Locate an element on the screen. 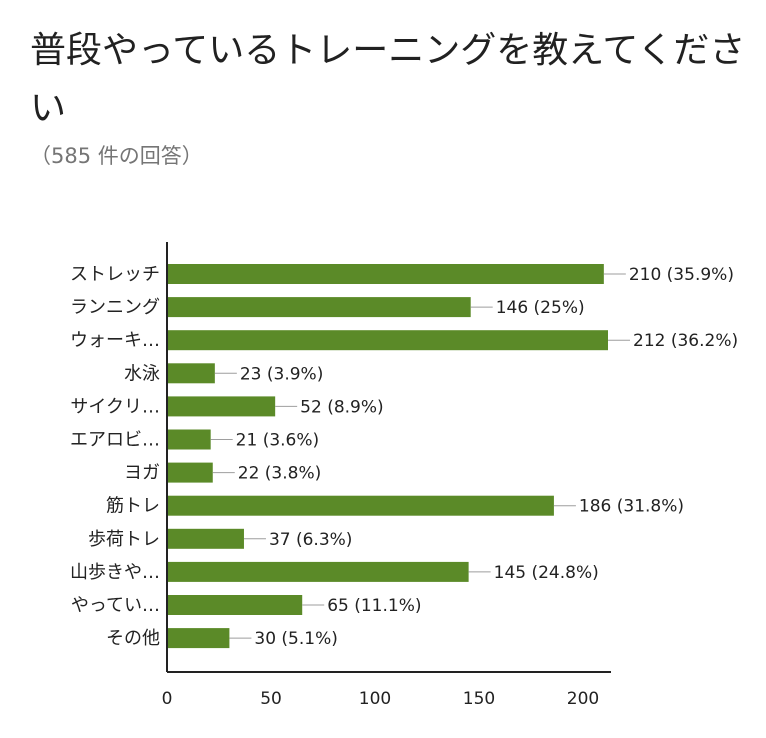  x-tick-label: 100 is located at coordinates (375, 699).